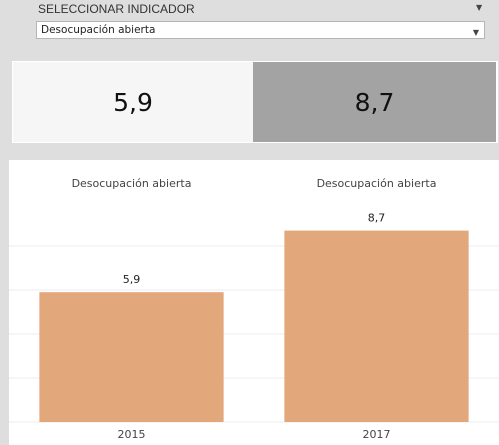 This screenshot has height=445, width=499. Describe the element at coordinates (133, 102) in the screenshot. I see `kpi-value: 5,9` at that location.